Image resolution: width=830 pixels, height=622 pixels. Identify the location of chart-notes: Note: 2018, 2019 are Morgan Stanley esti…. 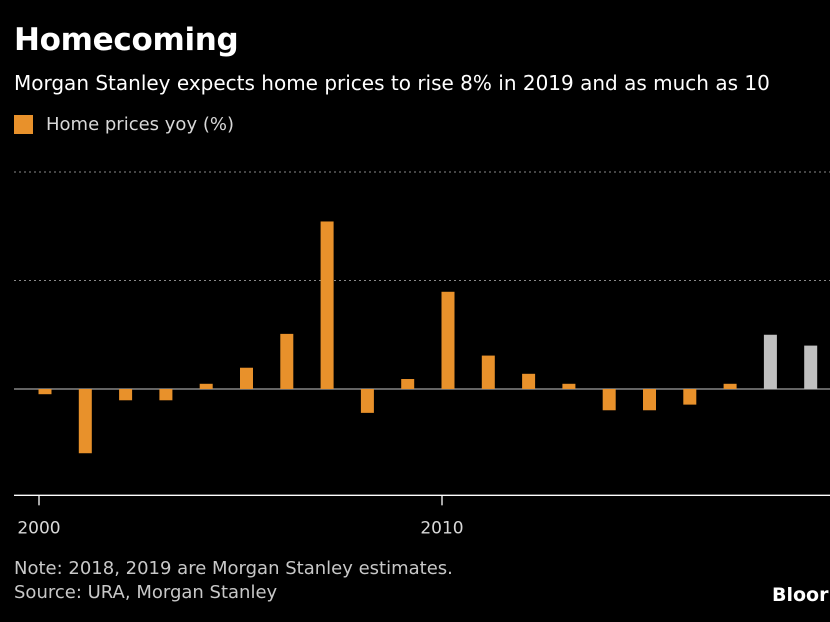
(233, 581).